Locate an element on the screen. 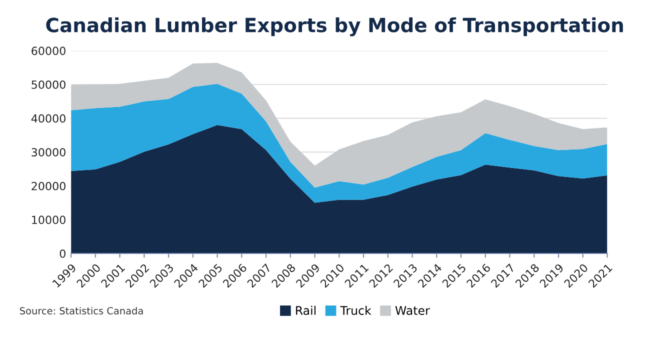 The height and width of the screenshot is (338, 646). source-note: Source: Statistics Canada is located at coordinates (81, 310).